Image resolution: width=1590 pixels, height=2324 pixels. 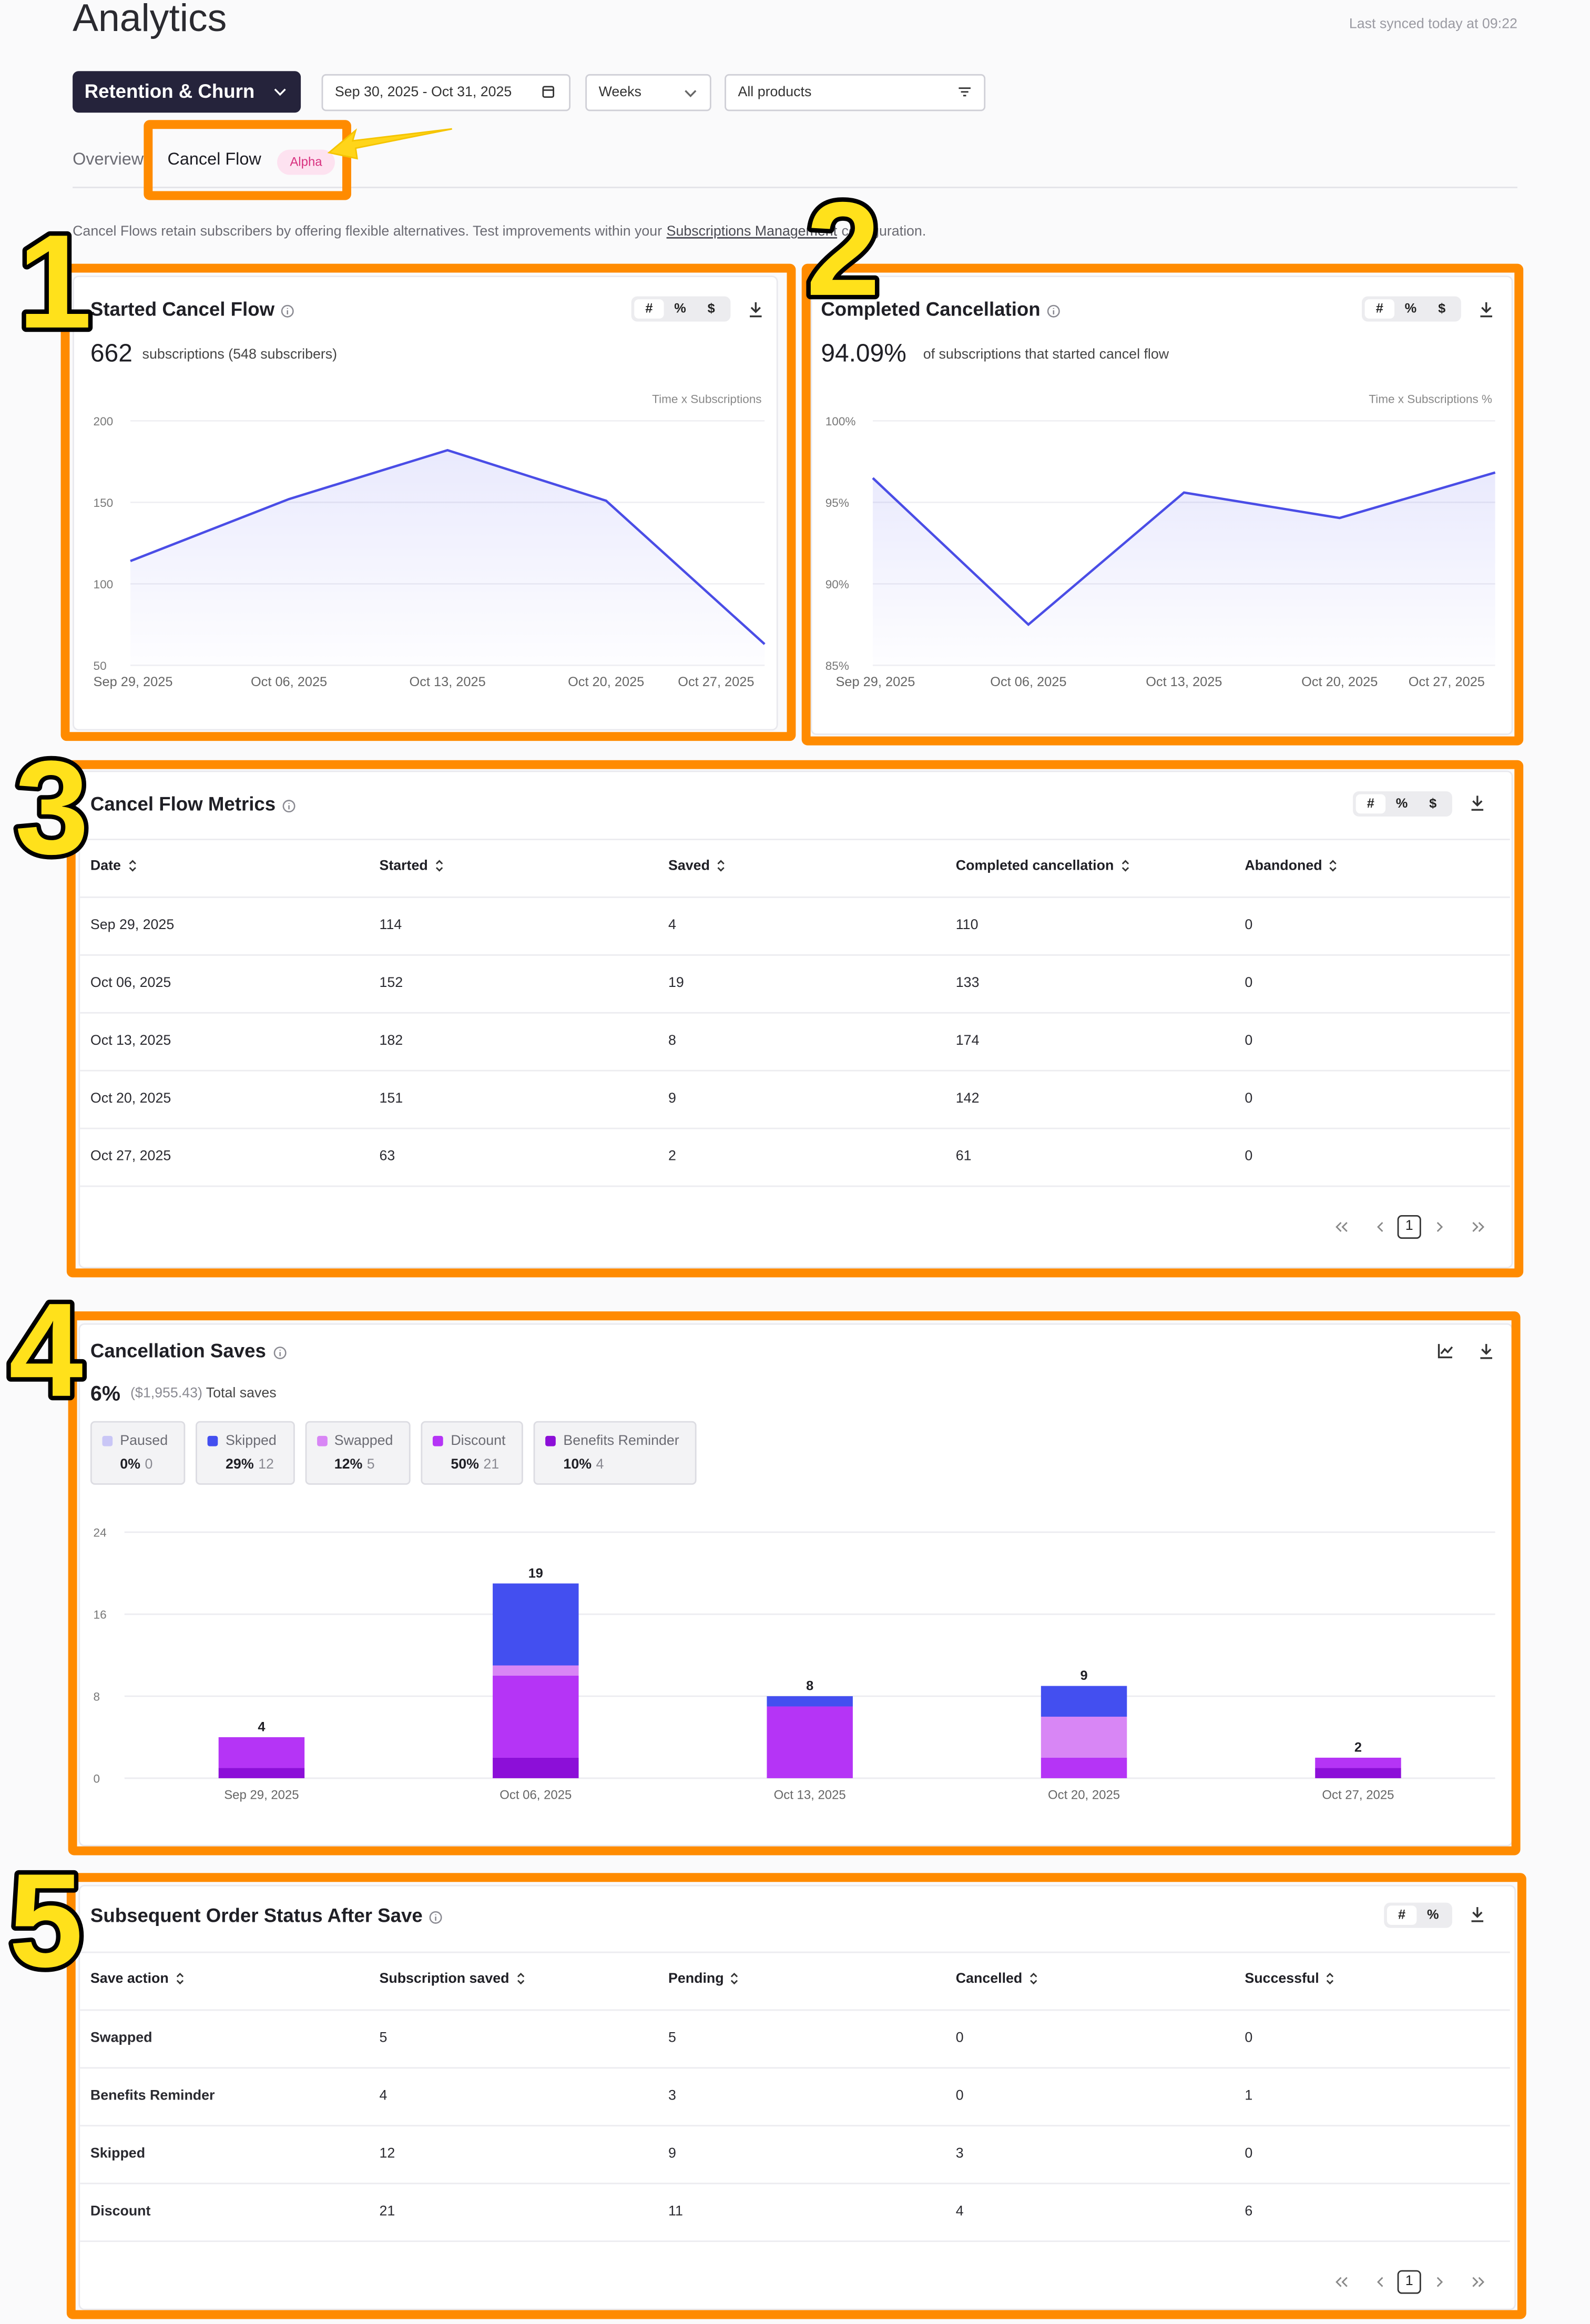 I want to click on card-title-text: Cancel Flow Metrics, so click(x=183, y=804).